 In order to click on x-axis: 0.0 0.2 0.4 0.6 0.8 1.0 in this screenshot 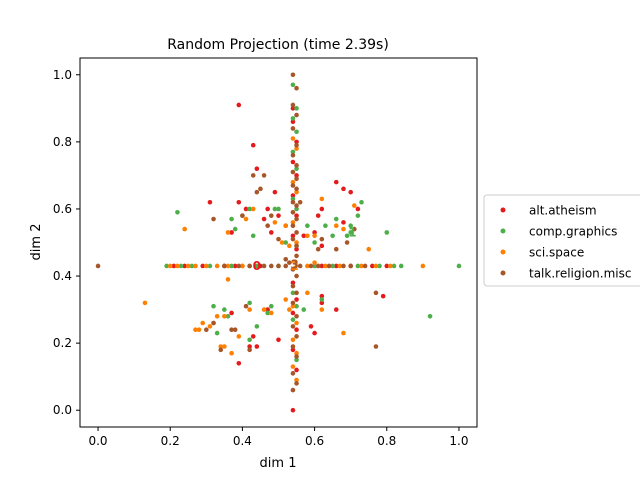, I will do `click(278, 437)`.